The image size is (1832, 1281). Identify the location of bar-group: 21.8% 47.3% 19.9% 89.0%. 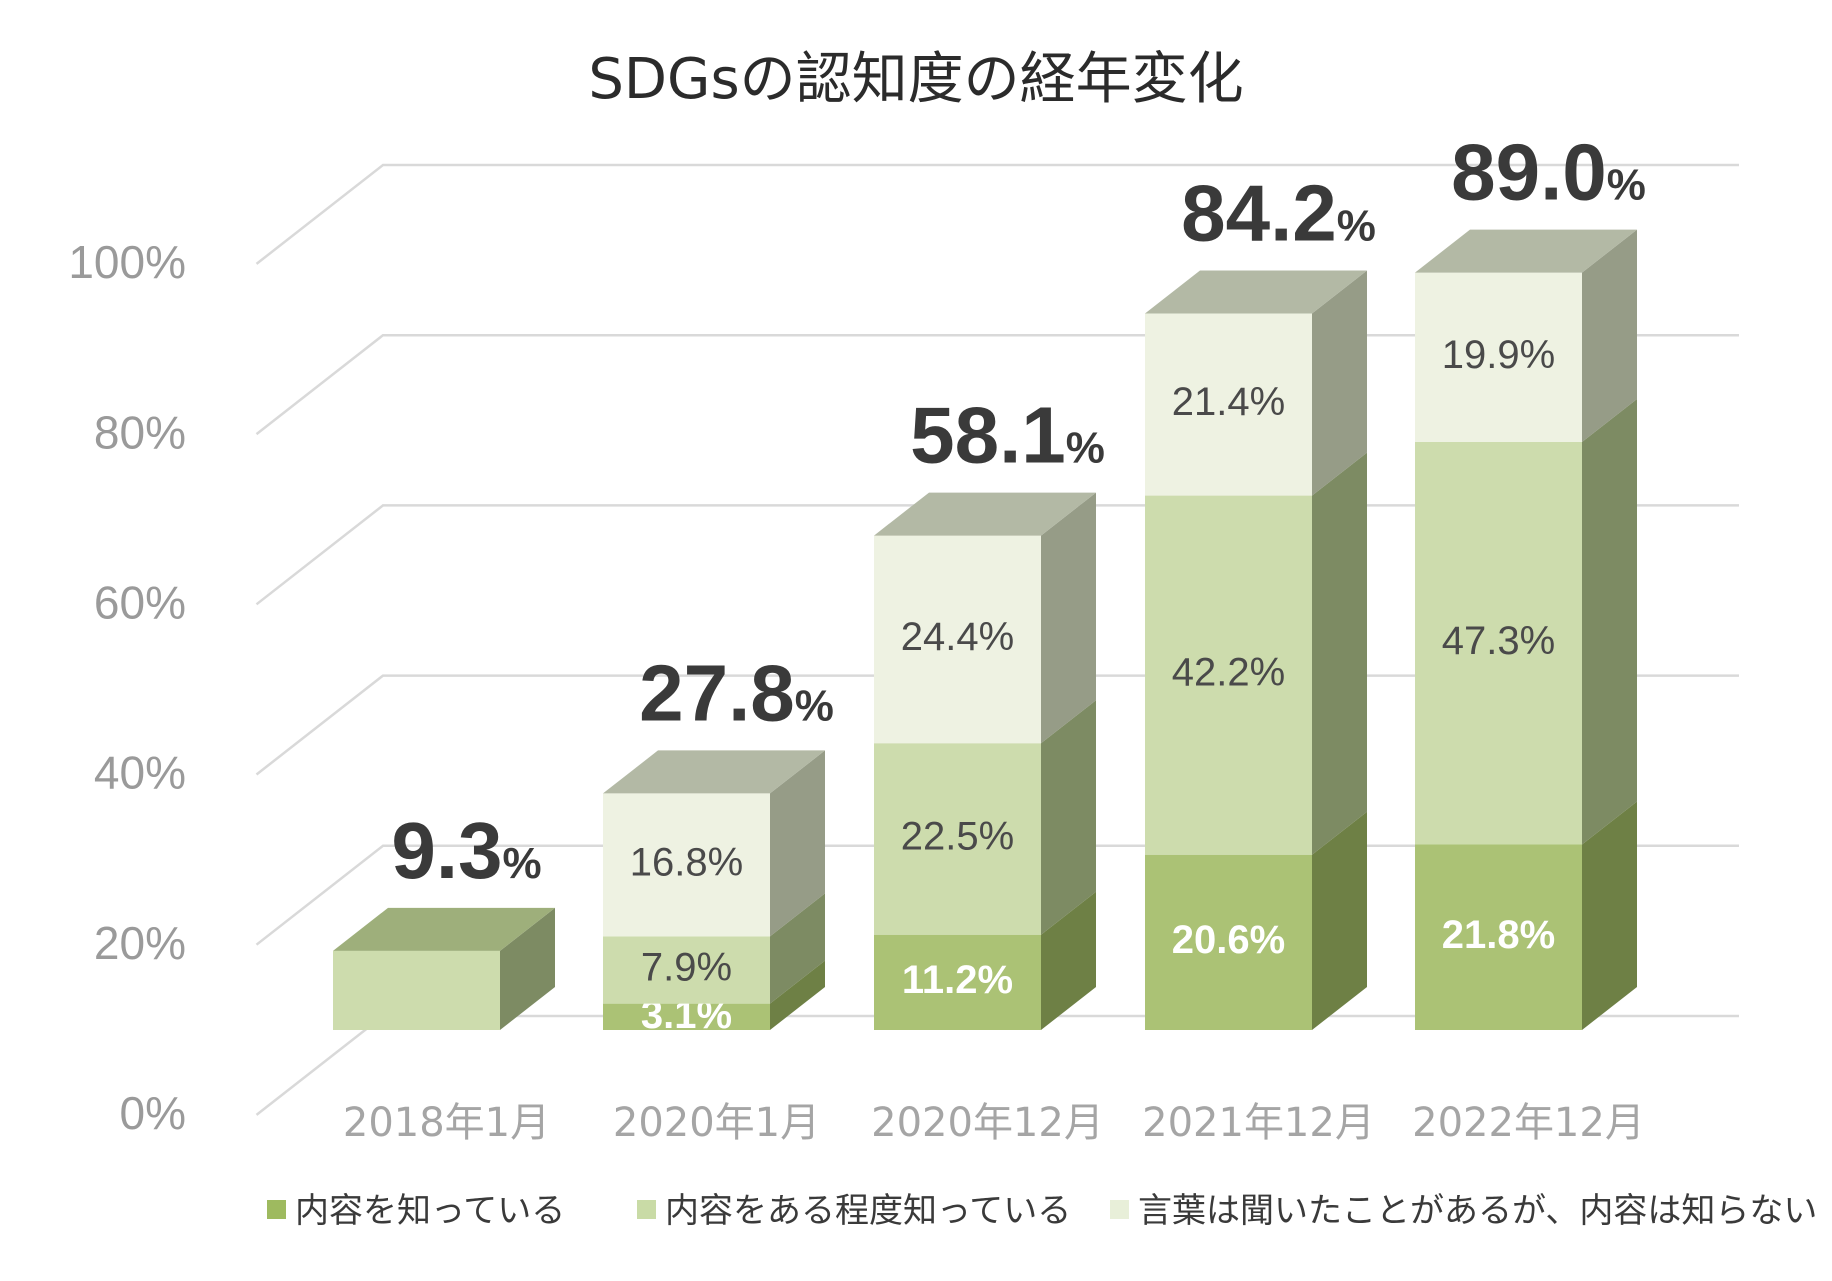
(1530, 579).